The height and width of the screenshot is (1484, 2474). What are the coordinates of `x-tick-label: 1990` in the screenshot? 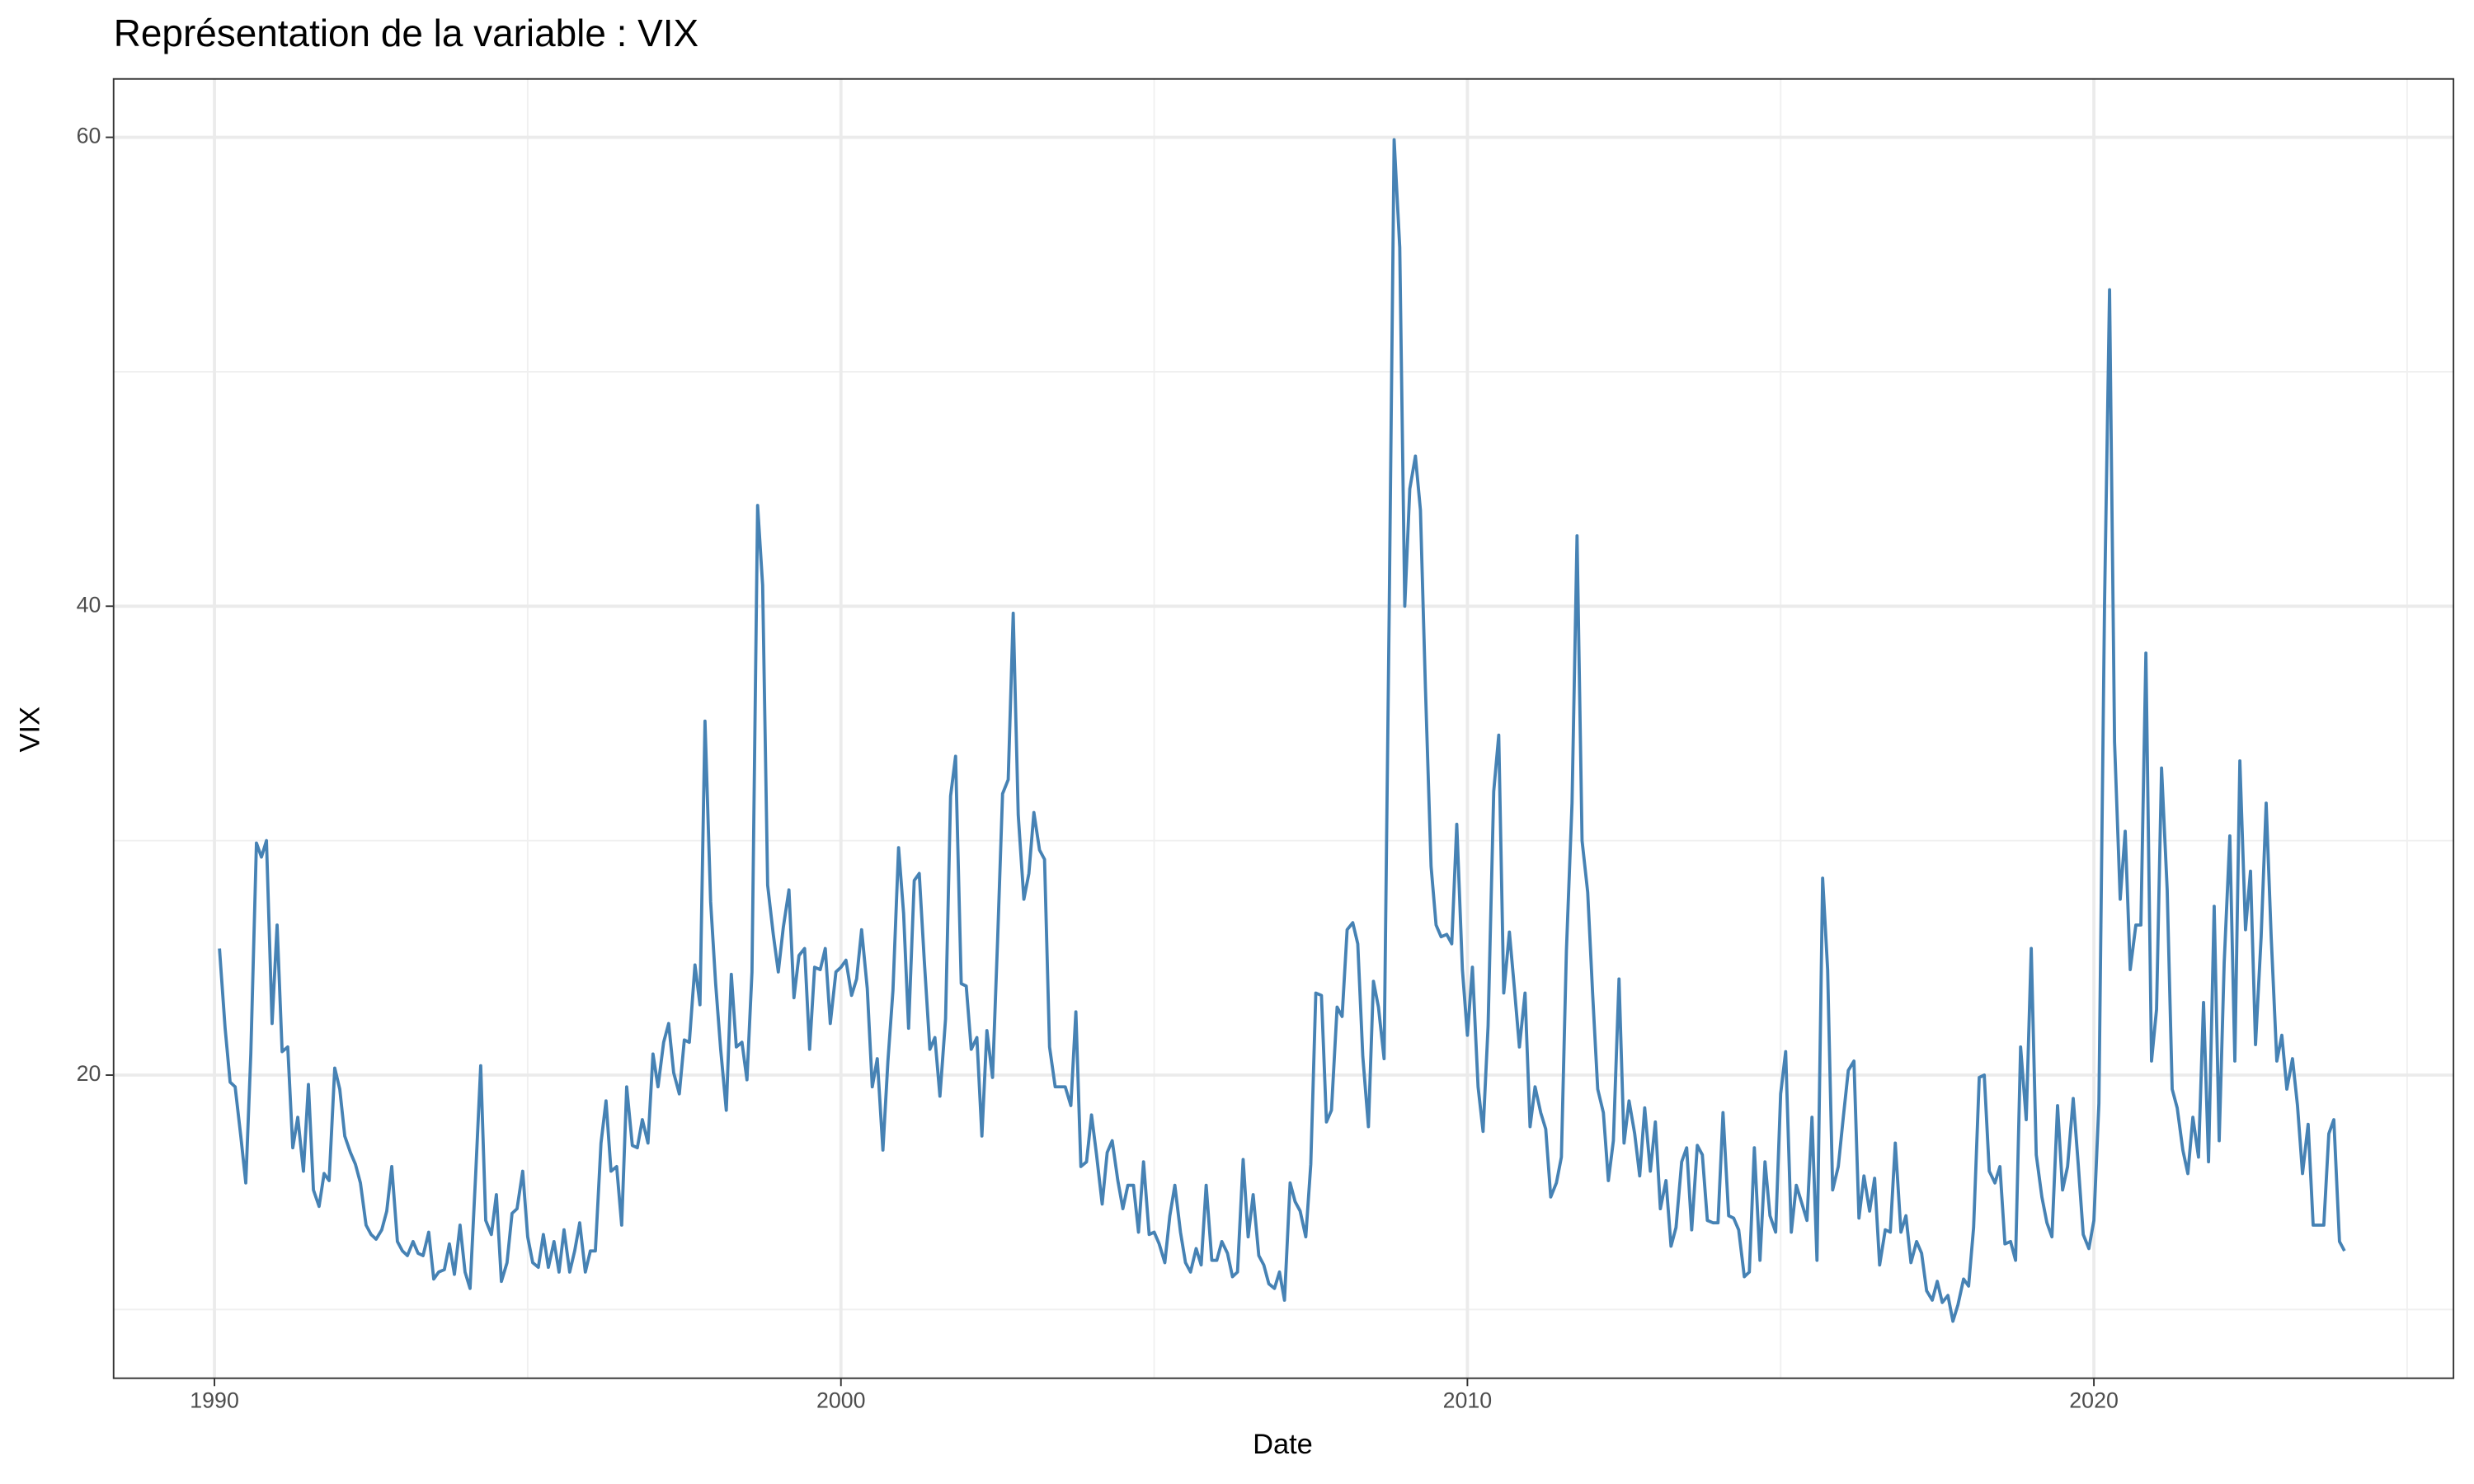 It's located at (214, 1400).